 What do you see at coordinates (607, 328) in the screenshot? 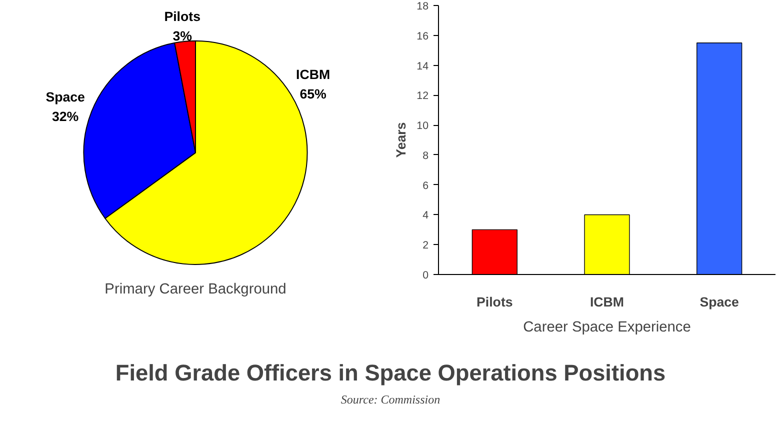
I see `text: Career Space Experience` at bounding box center [607, 328].